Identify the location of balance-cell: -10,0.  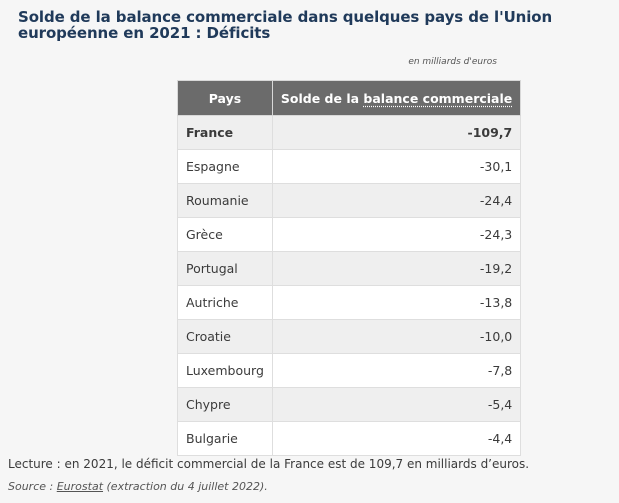
(396, 336).